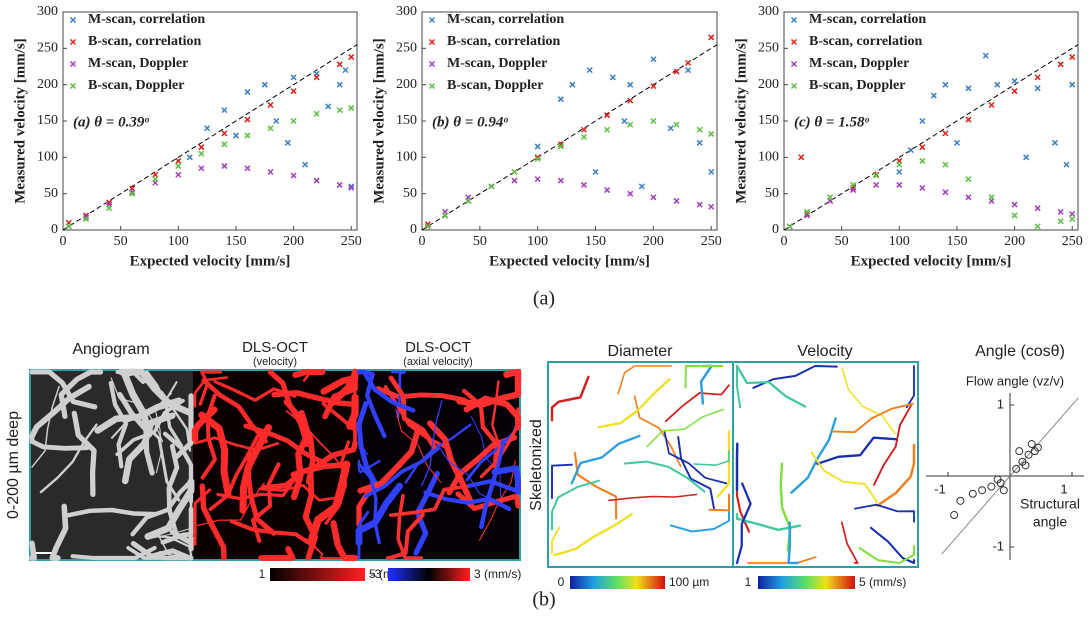 This screenshot has width=1089, height=617. I want to click on colorbar-label: 0, so click(561, 582).